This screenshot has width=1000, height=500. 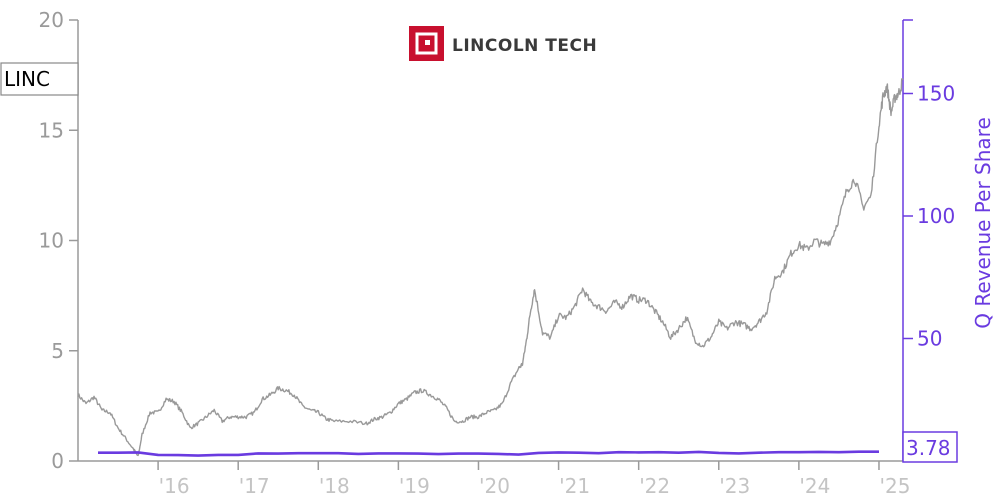 I want to click on x-tick-label: '25, so click(x=894, y=486).